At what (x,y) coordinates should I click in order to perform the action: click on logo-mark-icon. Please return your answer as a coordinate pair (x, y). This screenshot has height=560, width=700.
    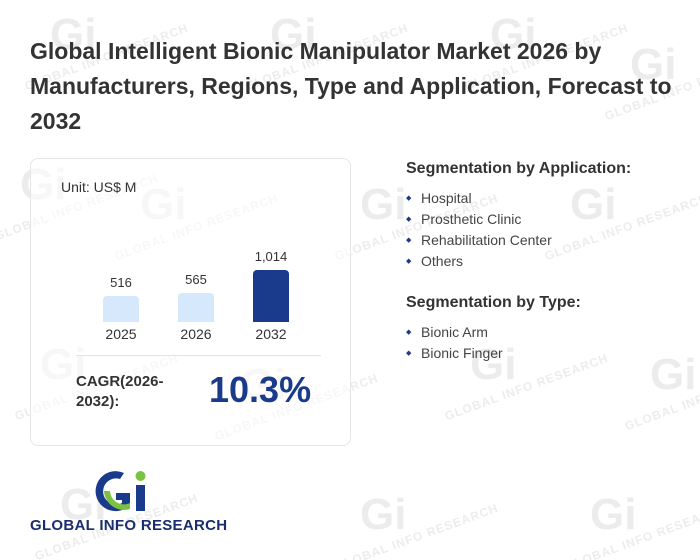
    Looking at the image, I should click on (120, 491).